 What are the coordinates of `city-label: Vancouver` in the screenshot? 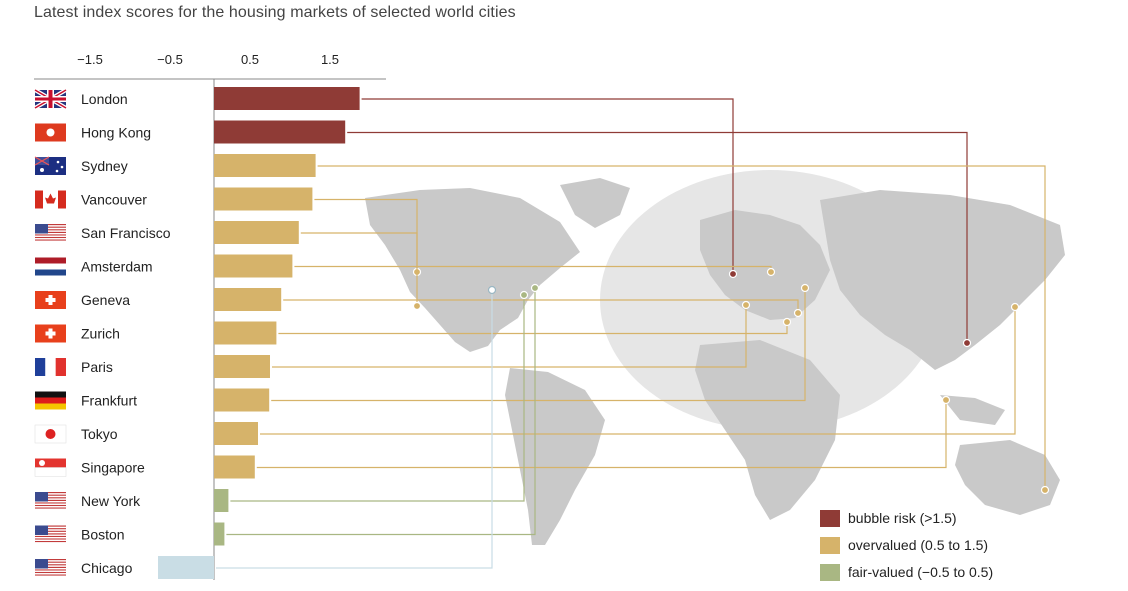 It's located at (114, 200).